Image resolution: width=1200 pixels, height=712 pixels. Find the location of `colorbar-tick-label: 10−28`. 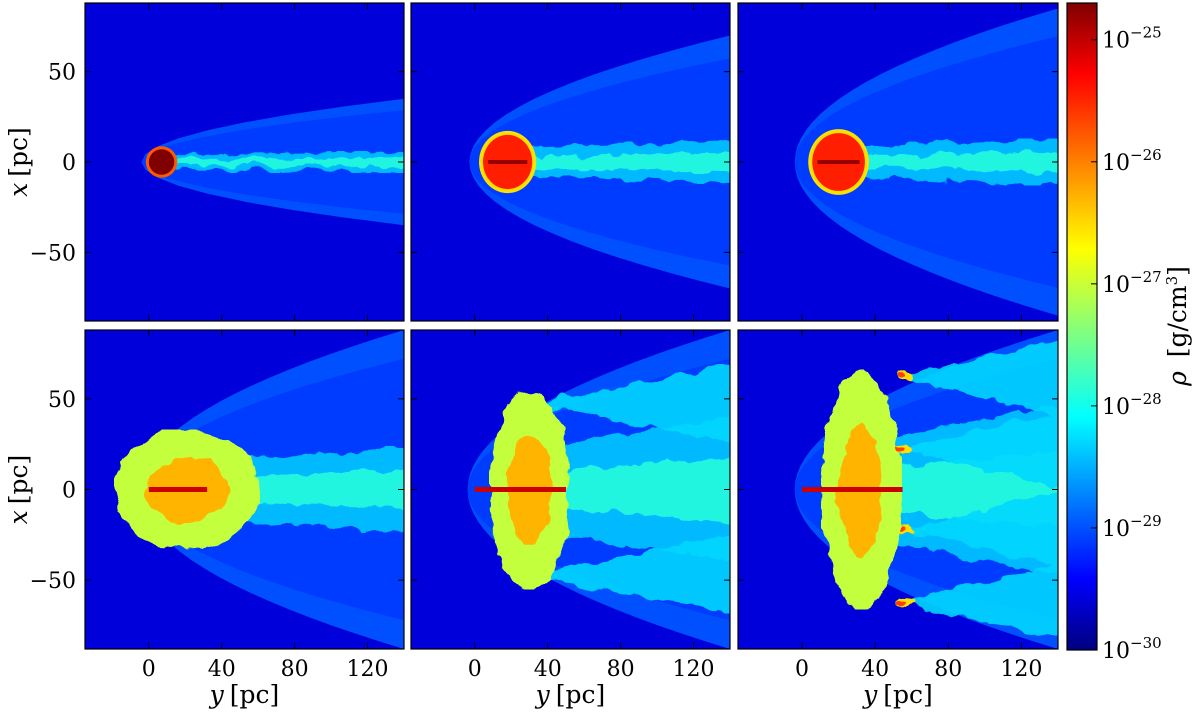

colorbar-tick-label: 10−28 is located at coordinates (1132, 405).